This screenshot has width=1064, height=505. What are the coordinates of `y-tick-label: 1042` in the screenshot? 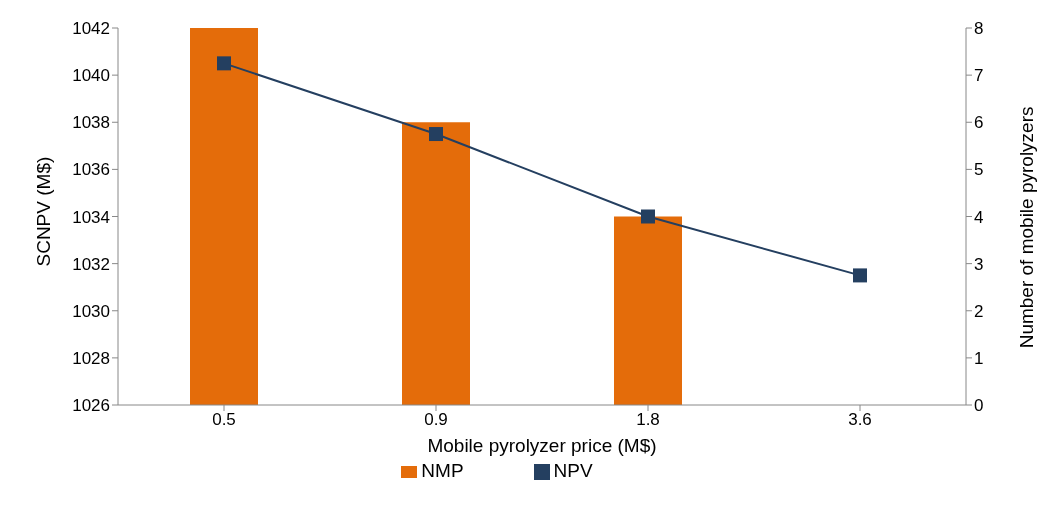 It's located at (91, 29).